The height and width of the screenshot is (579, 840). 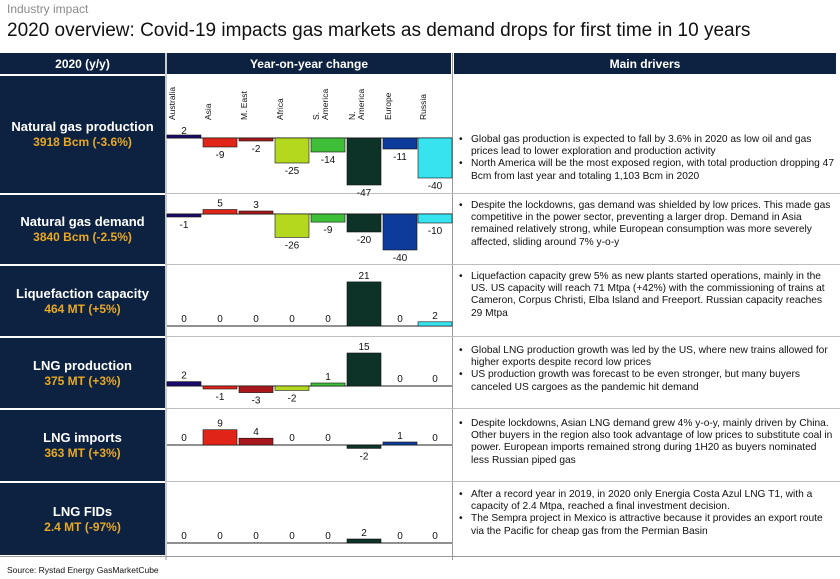 What do you see at coordinates (364, 240) in the screenshot?
I see `data-label: -20` at bounding box center [364, 240].